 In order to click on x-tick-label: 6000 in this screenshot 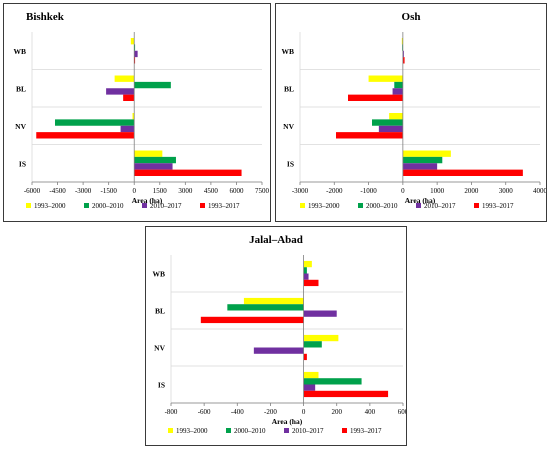, I will do `click(236, 191)`.